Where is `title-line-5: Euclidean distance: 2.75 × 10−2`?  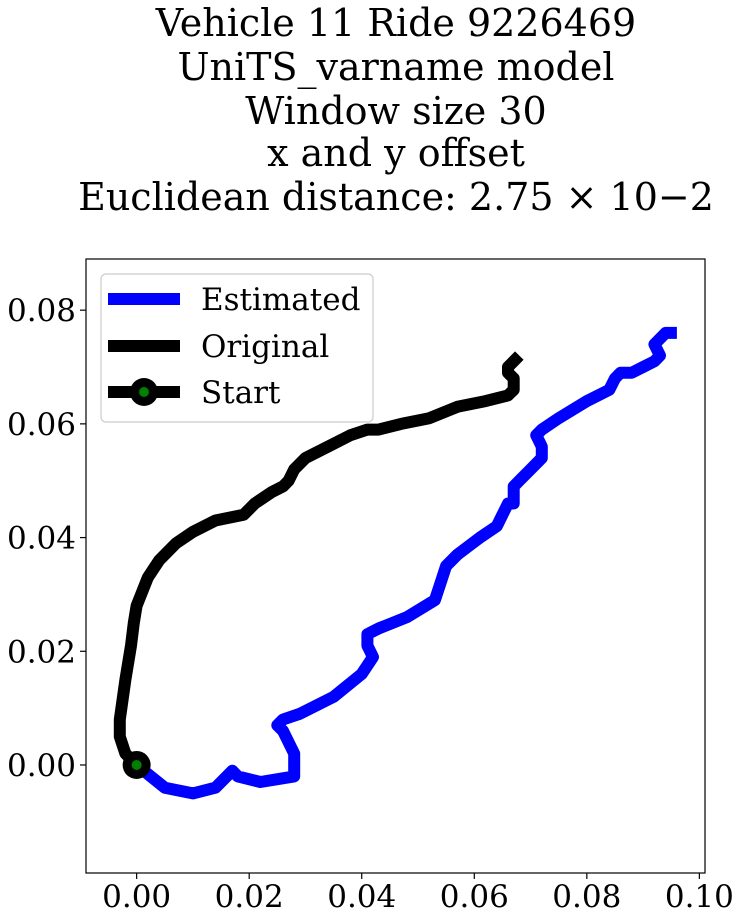 title-line-5: Euclidean distance: 2.75 × 10−2 is located at coordinates (396, 197).